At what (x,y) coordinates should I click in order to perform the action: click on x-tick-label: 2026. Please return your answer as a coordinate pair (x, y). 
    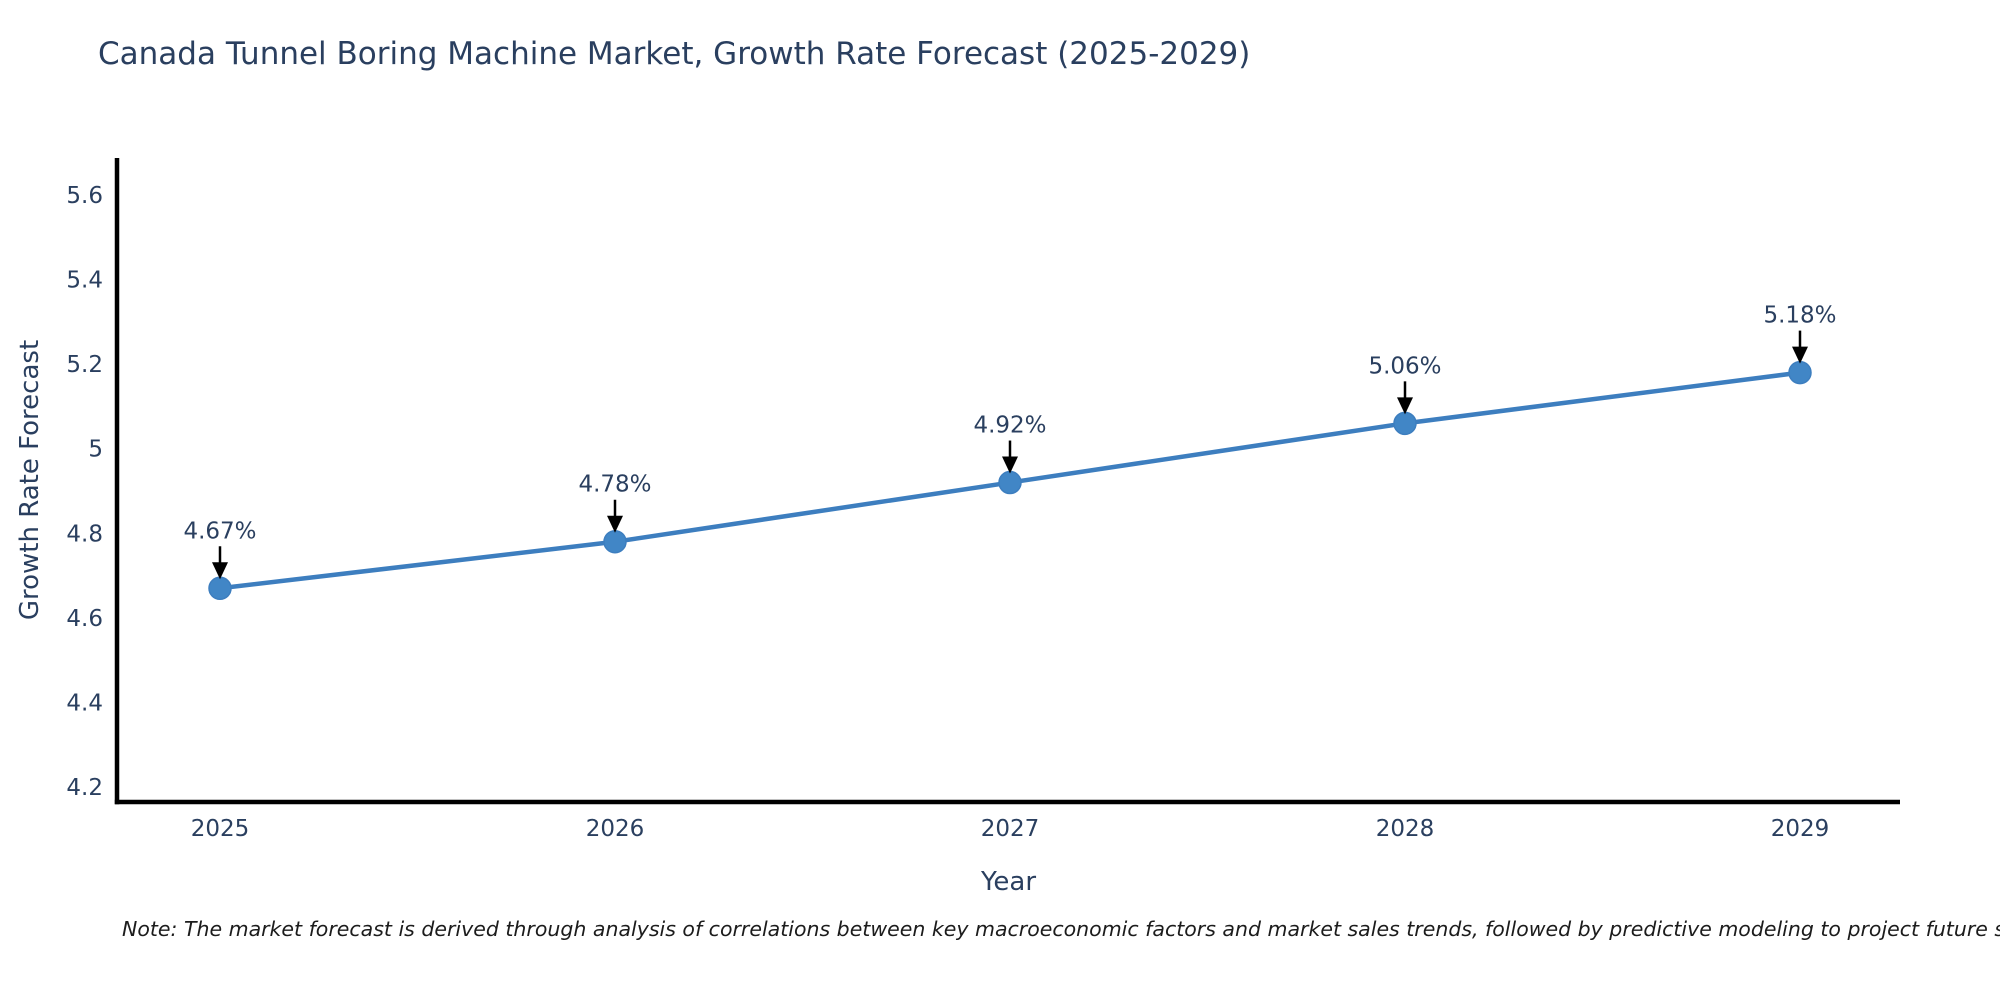
    Looking at the image, I should click on (615, 829).